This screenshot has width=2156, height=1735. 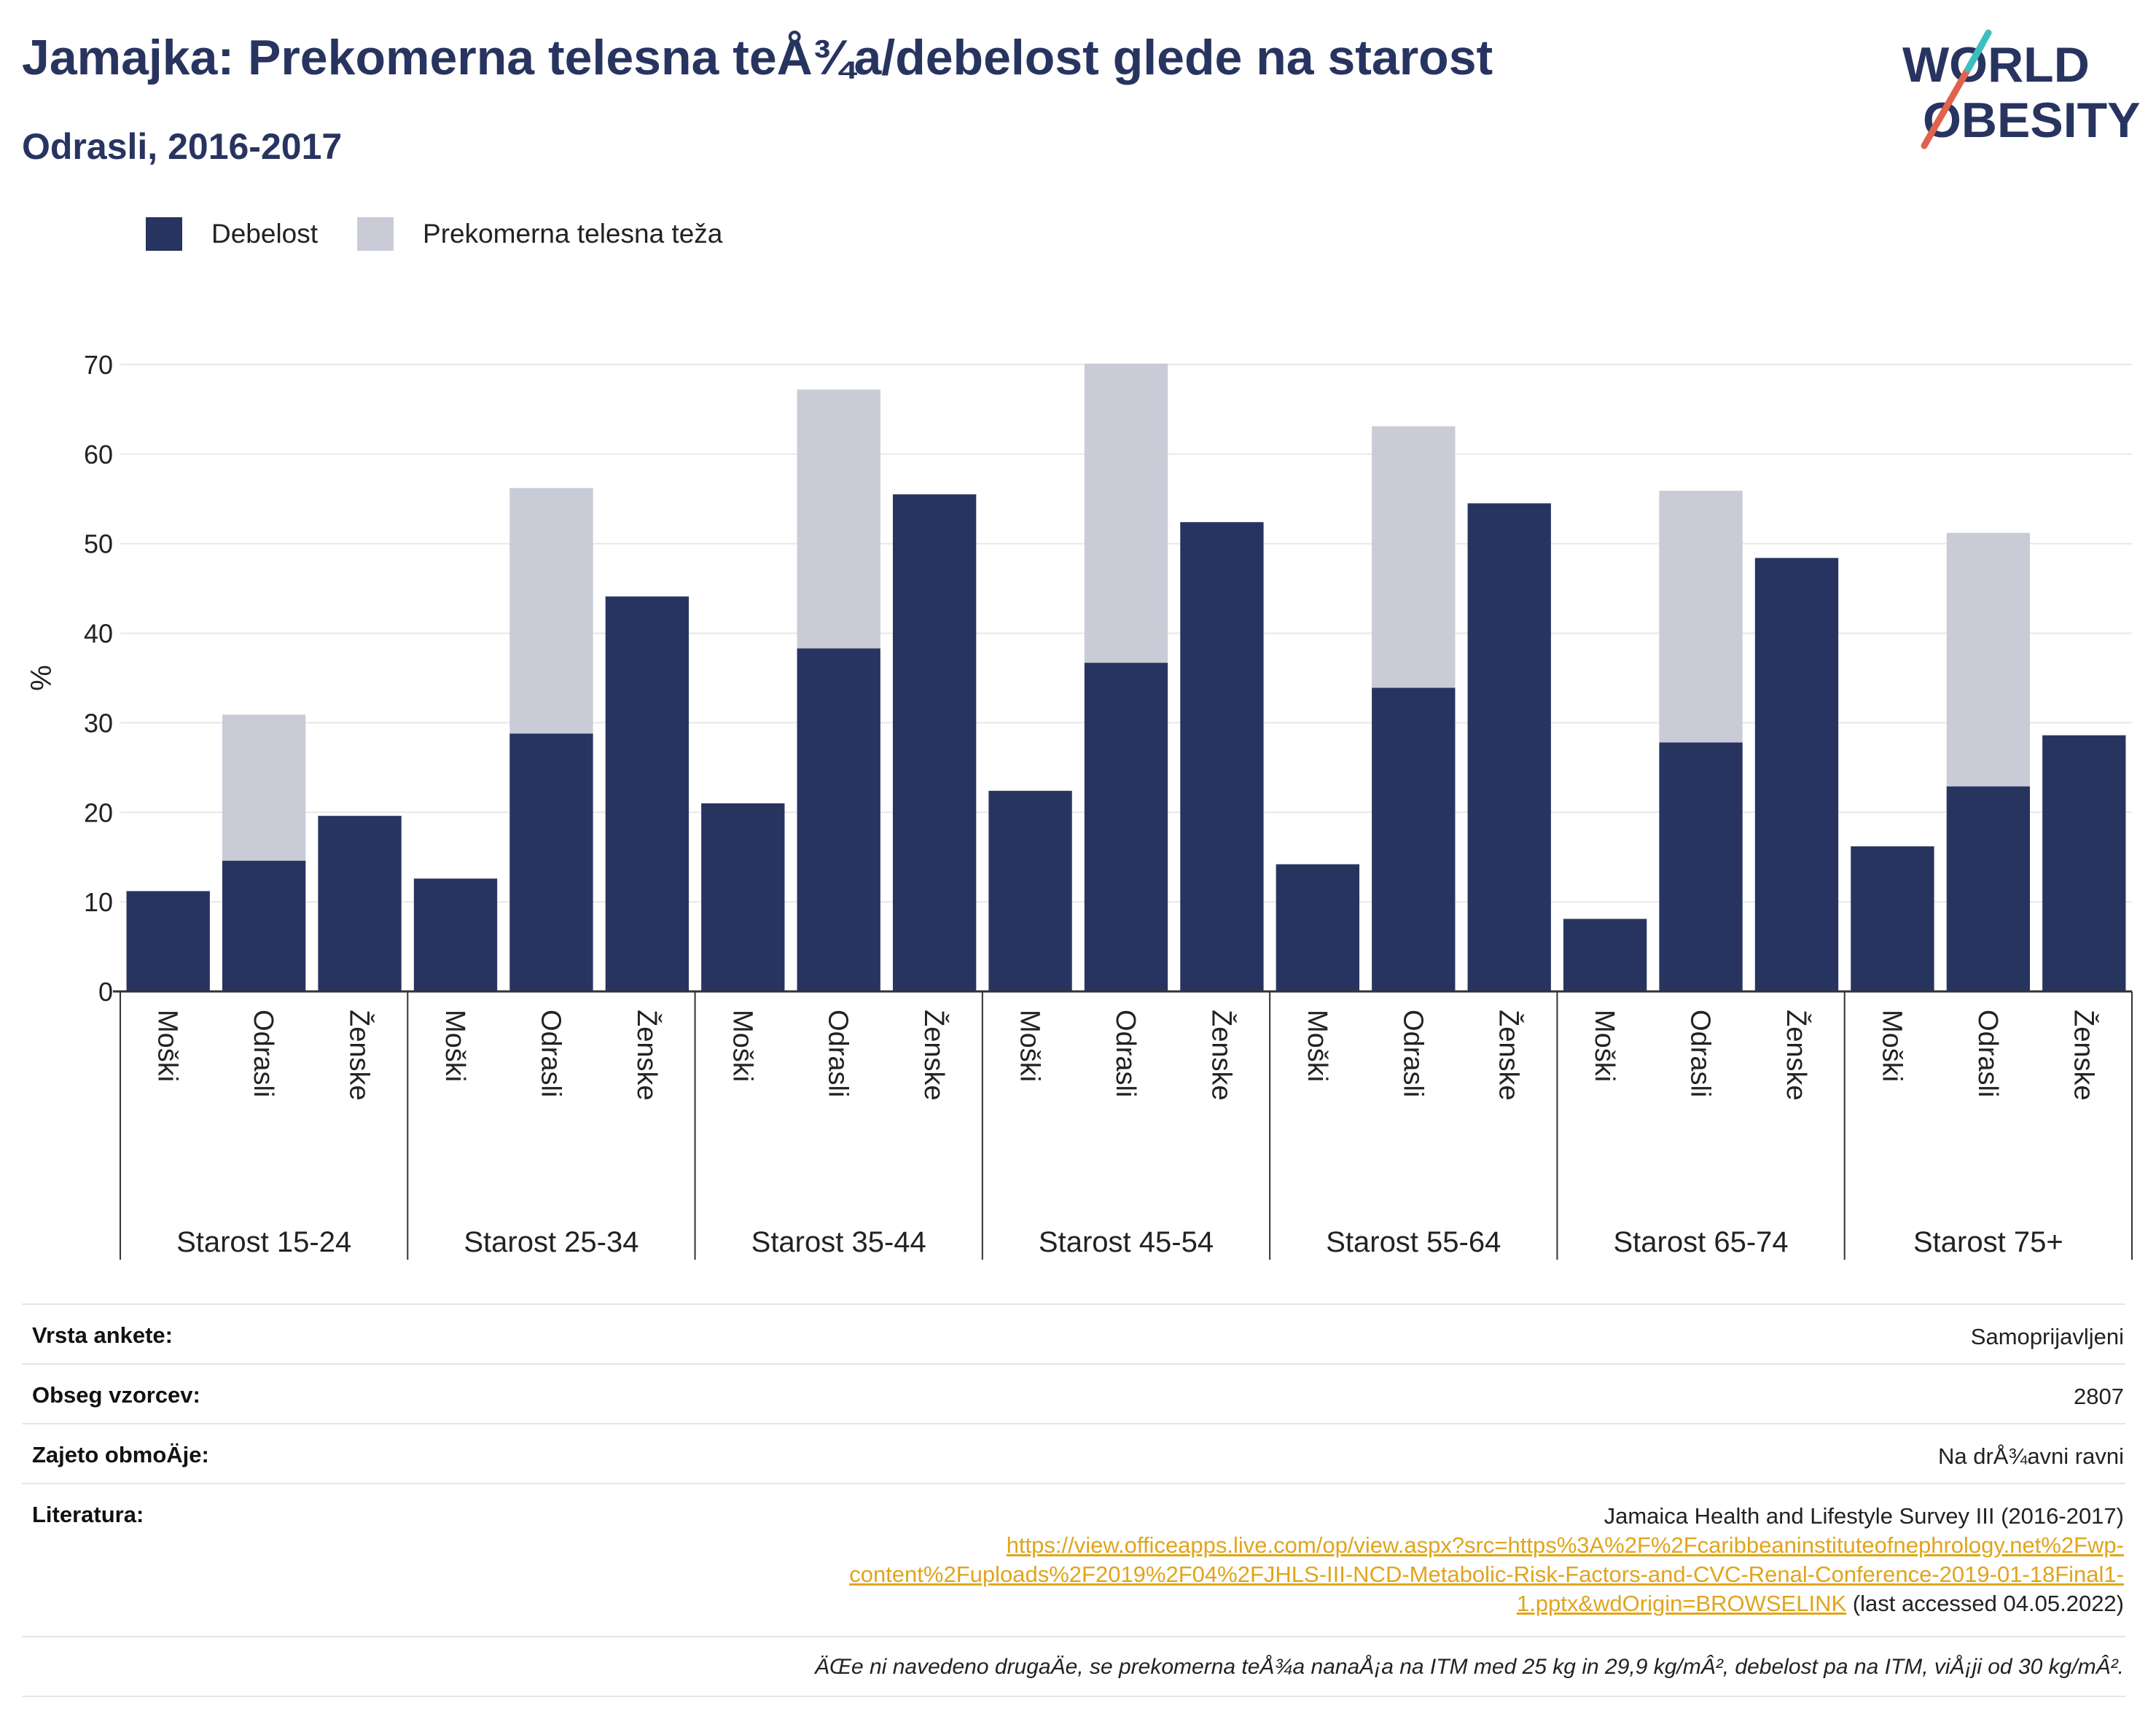 What do you see at coordinates (99, 454) in the screenshot?
I see `y-tick-label: 60` at bounding box center [99, 454].